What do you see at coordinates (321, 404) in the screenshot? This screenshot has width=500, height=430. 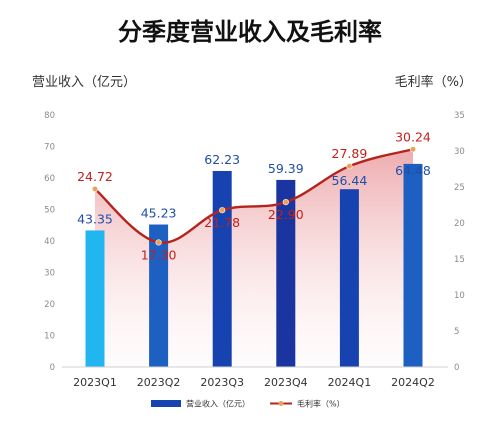 I see `legend-margin-label: 毛利率（%）` at bounding box center [321, 404].